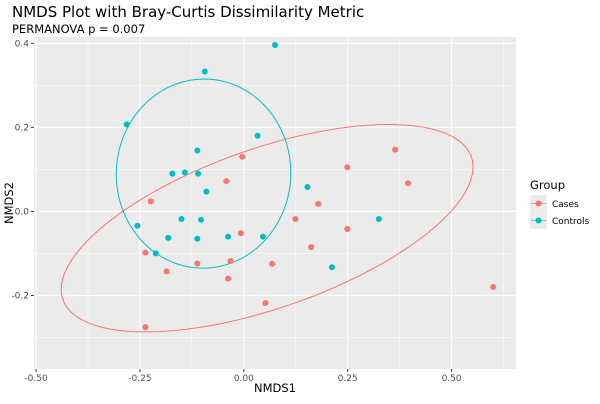 The image size is (600, 404). I want to click on x-tick-label: 0.00, so click(244, 379).